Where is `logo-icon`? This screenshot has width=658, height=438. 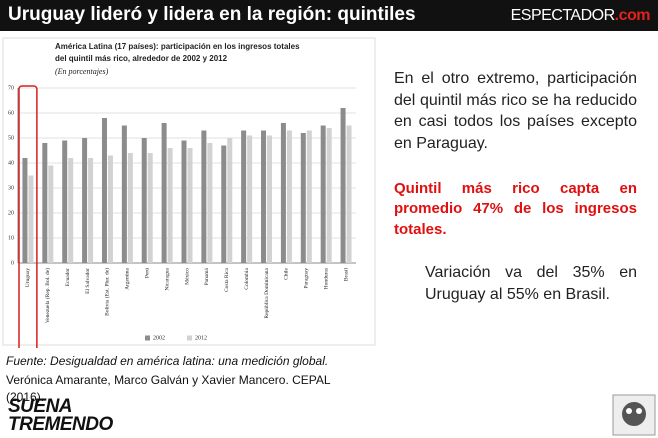 logo-icon is located at coordinates (634, 415).